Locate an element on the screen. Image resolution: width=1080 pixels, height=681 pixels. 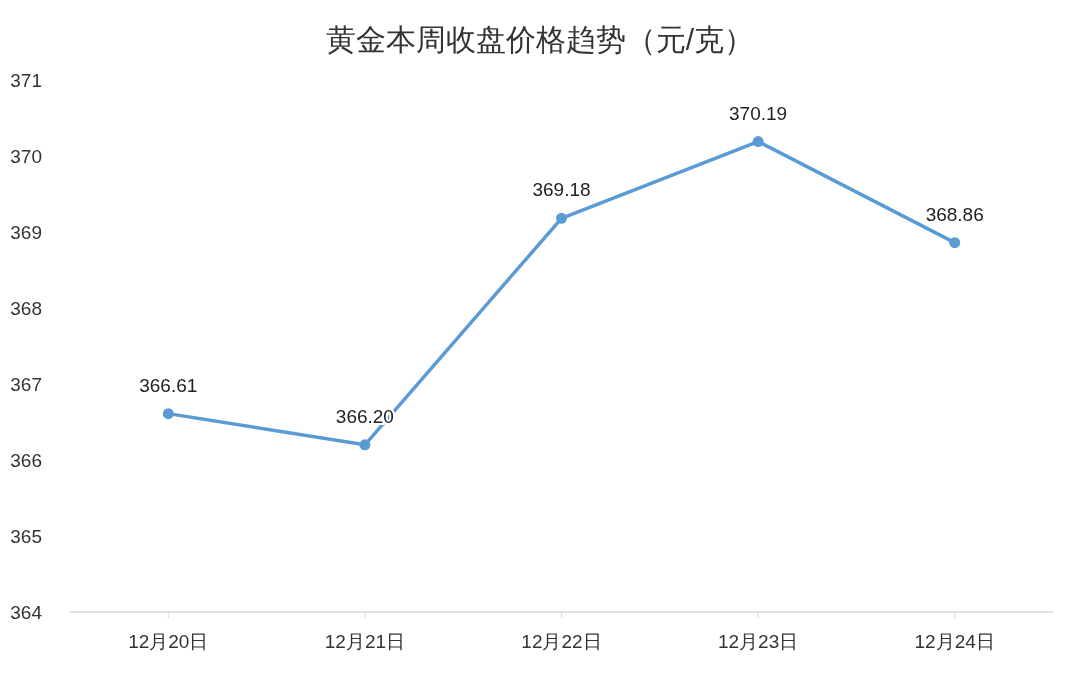
text: 368.86 is located at coordinates (954, 214).